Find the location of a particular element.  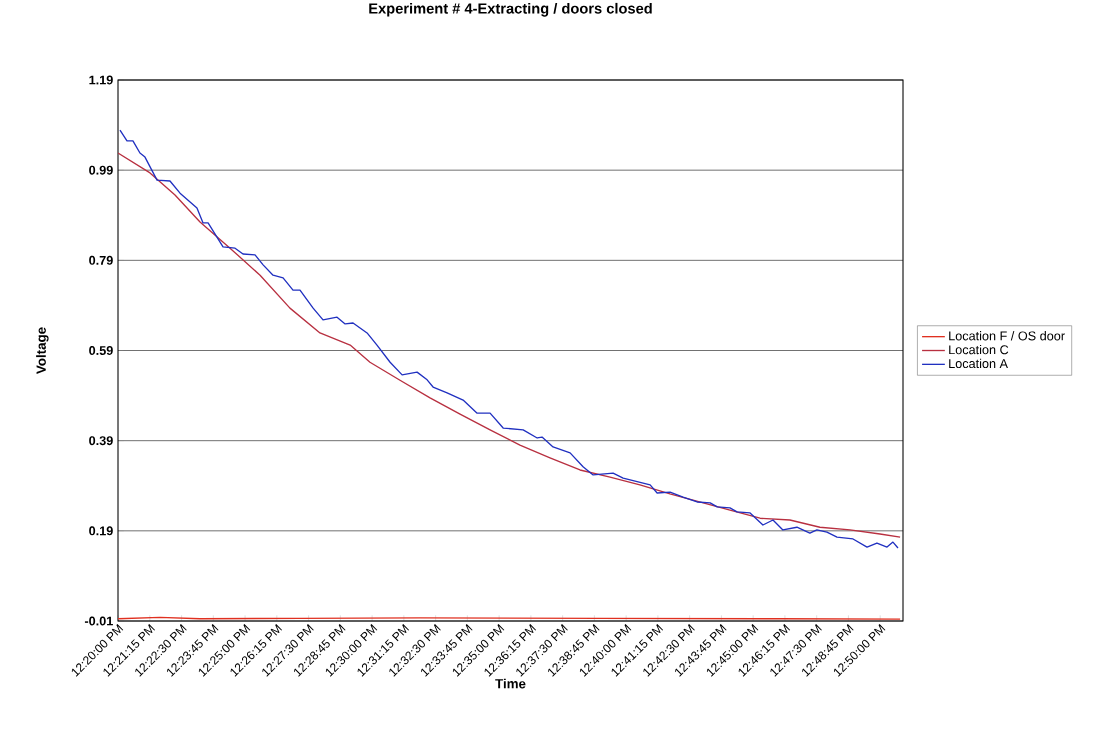

y-tick-label: 0.39 is located at coordinates (101, 441).